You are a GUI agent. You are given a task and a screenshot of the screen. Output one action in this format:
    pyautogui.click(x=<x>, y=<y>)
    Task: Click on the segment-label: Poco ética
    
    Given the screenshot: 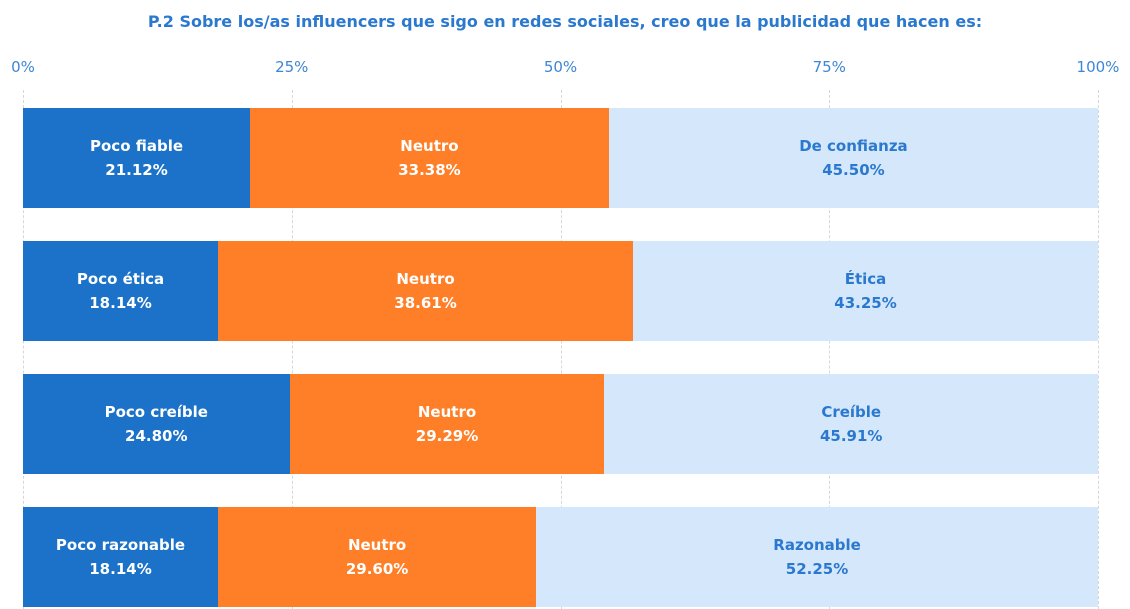 What is the action you would take?
    pyautogui.click(x=120, y=279)
    